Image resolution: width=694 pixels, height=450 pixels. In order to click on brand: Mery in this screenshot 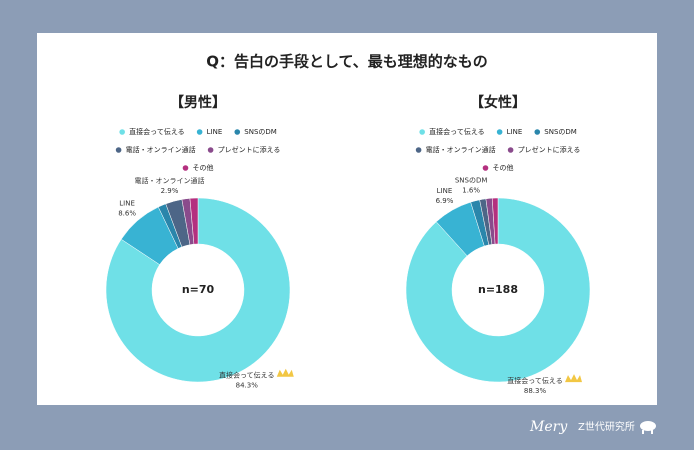, I will do `click(548, 427)`.